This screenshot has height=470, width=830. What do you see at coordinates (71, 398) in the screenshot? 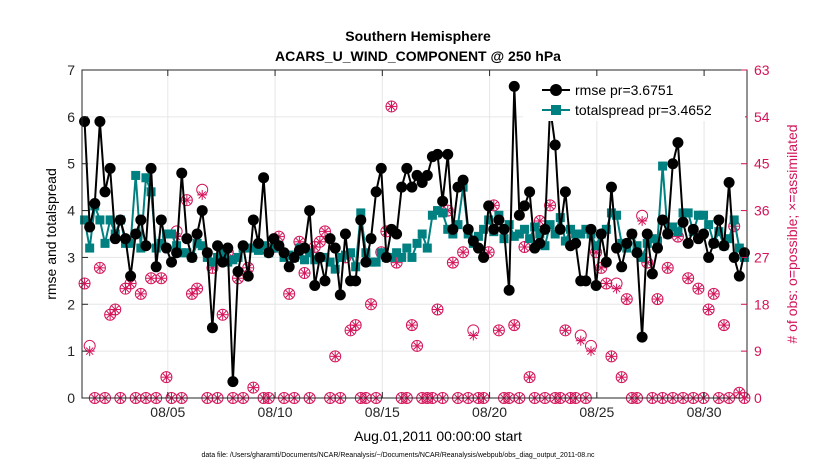
I see `y-tick-label: 0` at bounding box center [71, 398].